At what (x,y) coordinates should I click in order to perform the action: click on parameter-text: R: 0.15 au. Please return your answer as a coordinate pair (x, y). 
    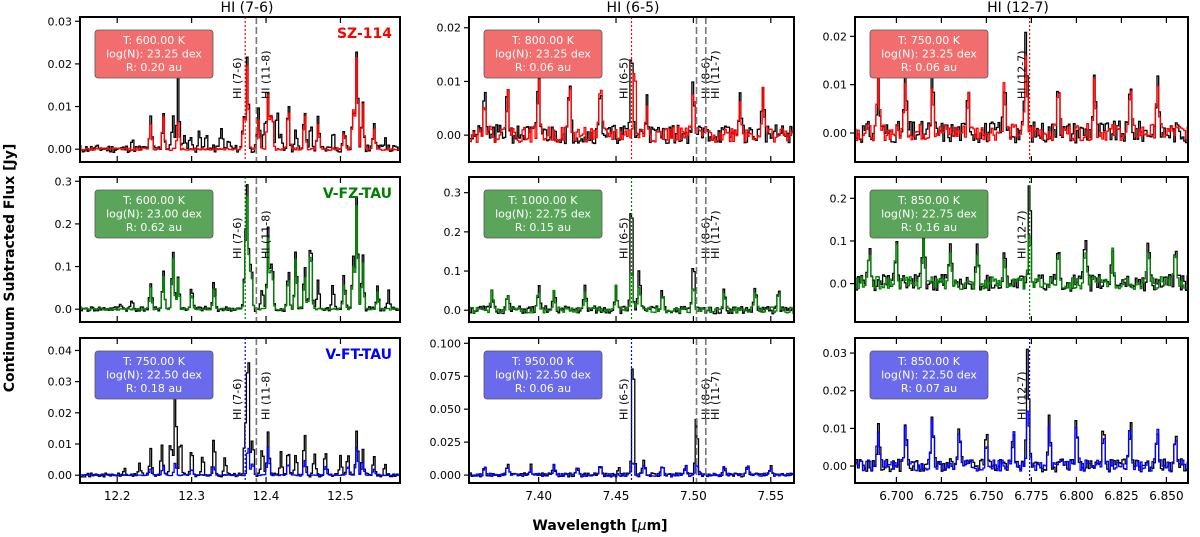
    Looking at the image, I should click on (543, 227).